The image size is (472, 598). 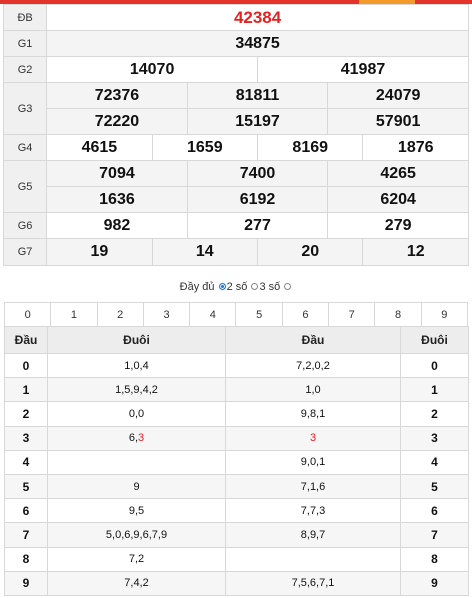 I want to click on prize-value: 72220, so click(x=117, y=121).